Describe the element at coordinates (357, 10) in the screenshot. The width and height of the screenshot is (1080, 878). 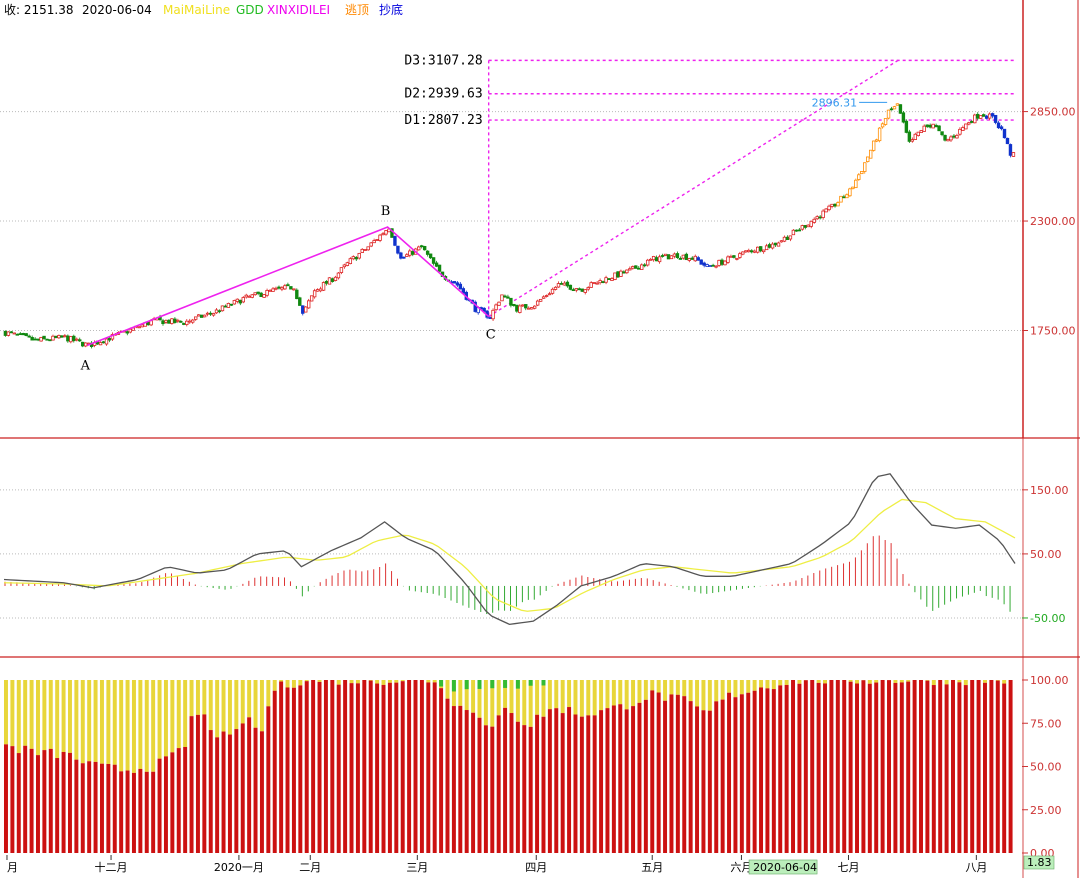
I see `indicator-taoding: 逃顶` at that location.